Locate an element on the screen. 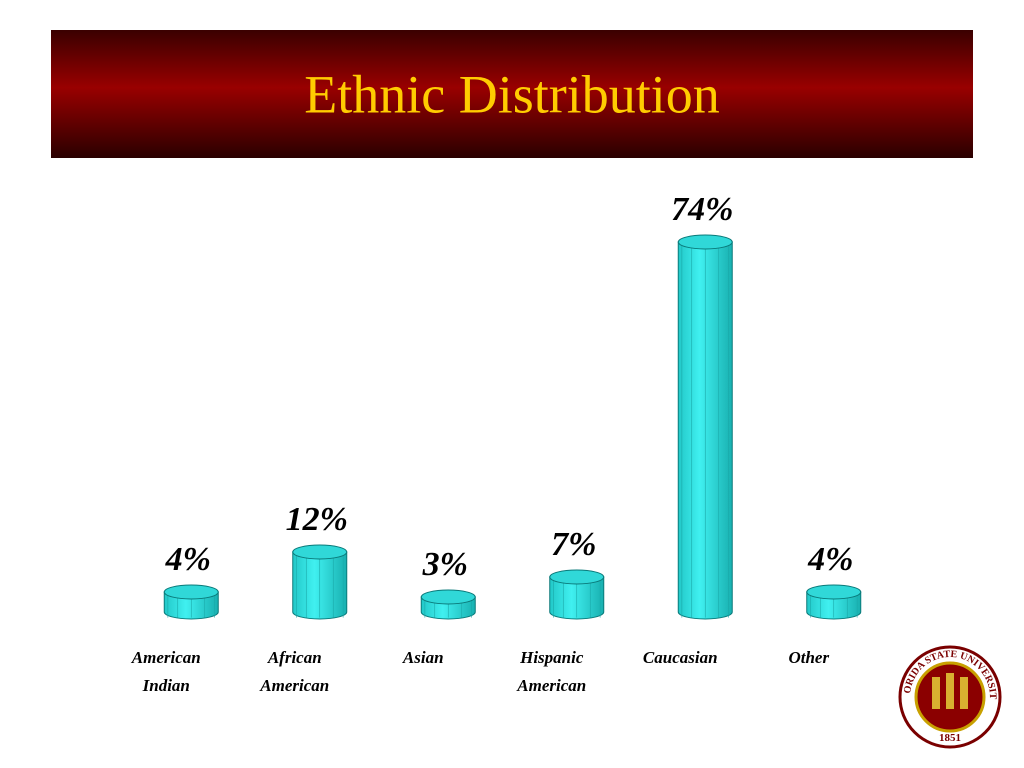 This screenshot has height=768, width=1024. x-tick-label: Asian is located at coordinates (423, 657).